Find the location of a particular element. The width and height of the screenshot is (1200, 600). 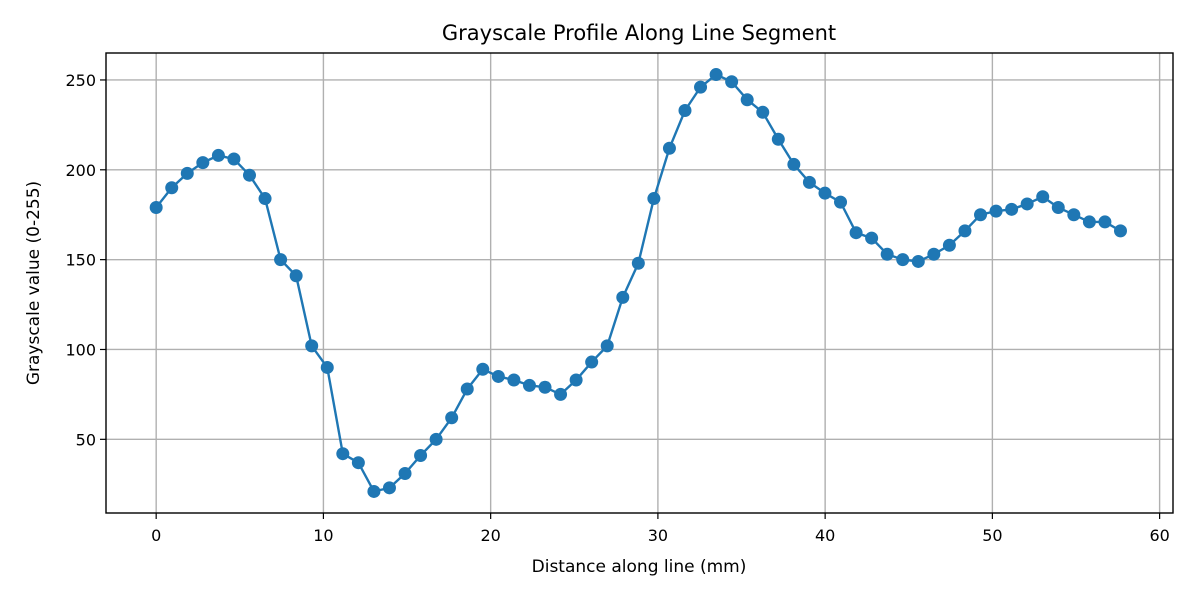

x-tick-label: 10 is located at coordinates (323, 535).